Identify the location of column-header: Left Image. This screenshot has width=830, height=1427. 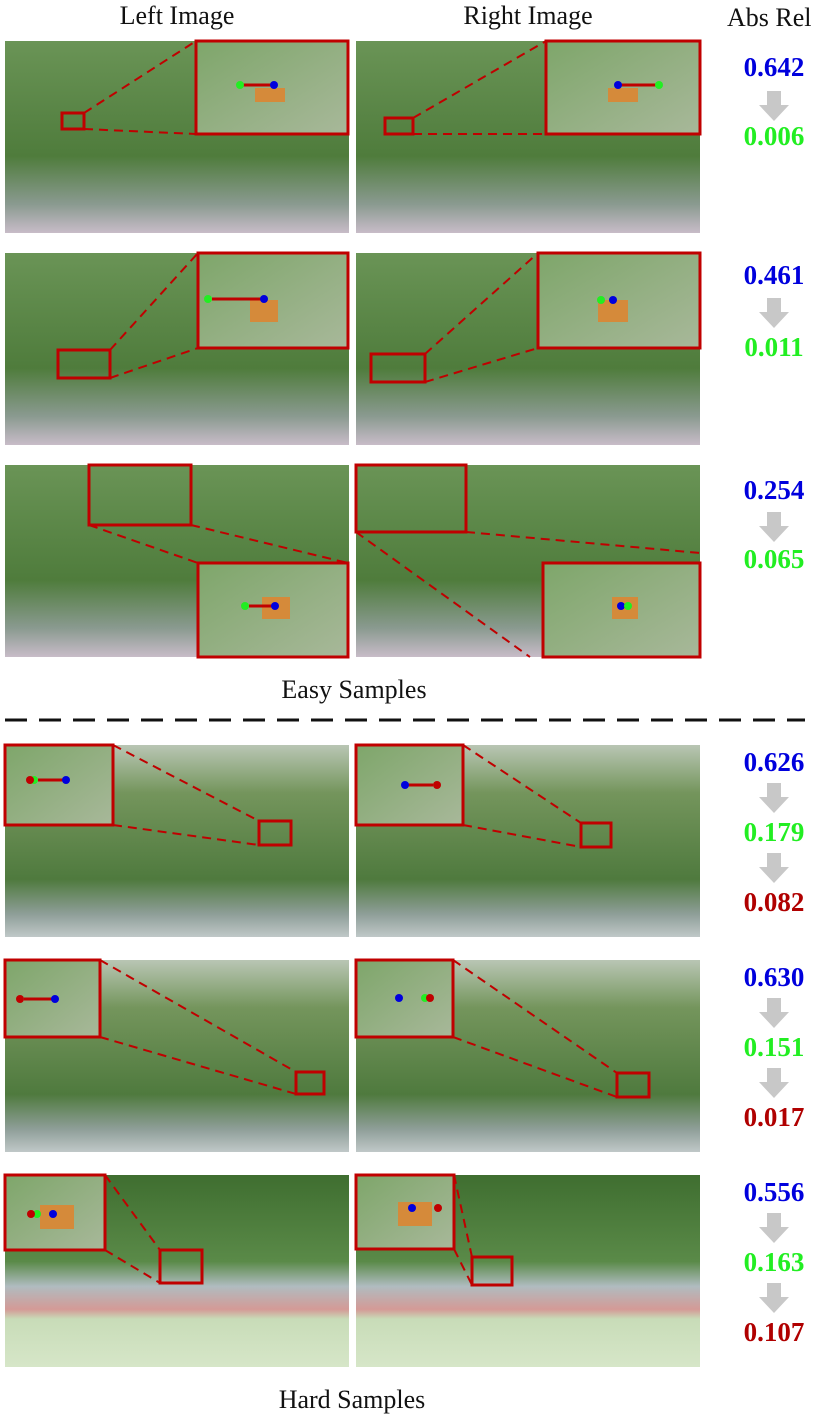
(177, 15).